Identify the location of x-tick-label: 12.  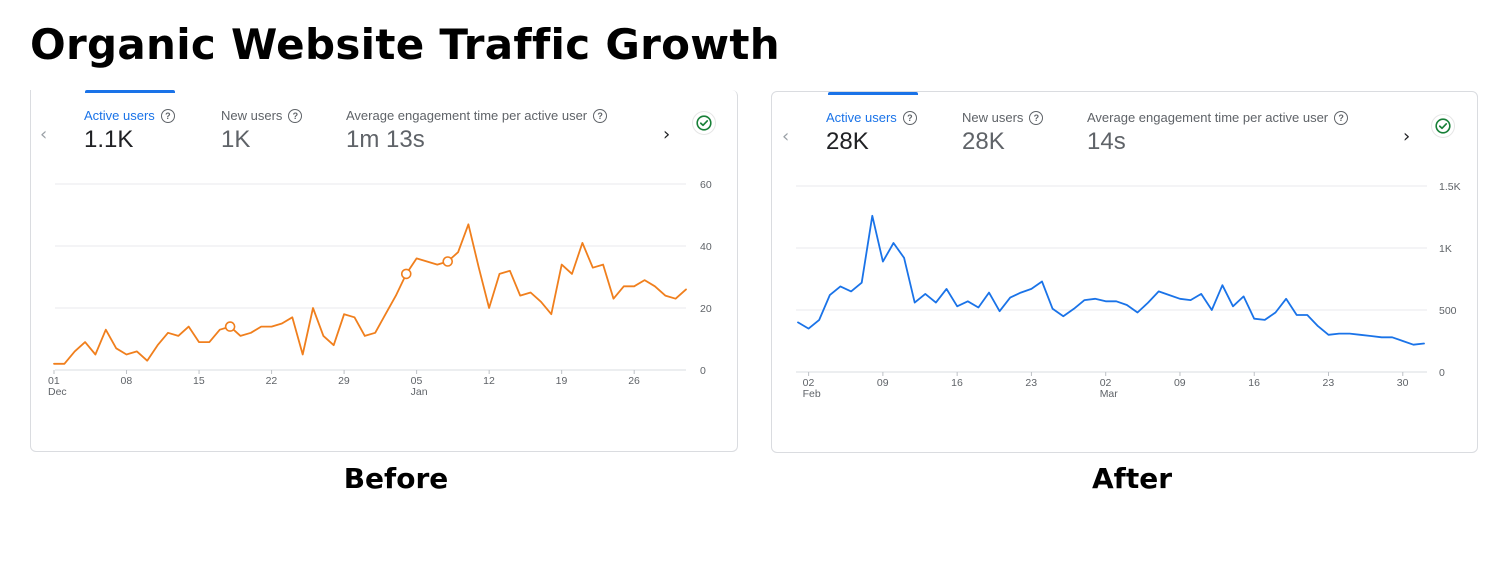
(489, 381).